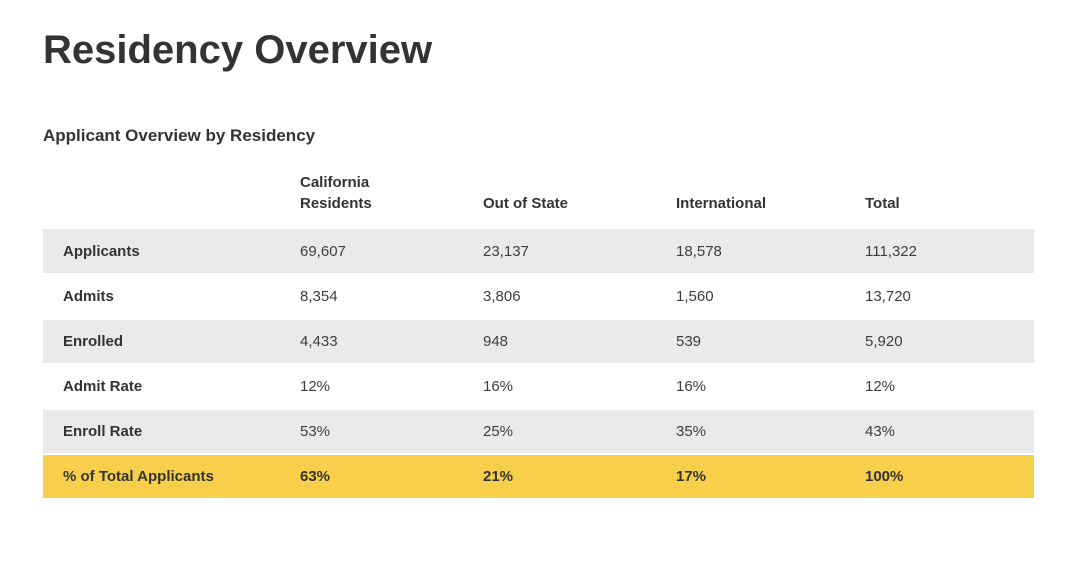 The width and height of the screenshot is (1080, 565). I want to click on row-label: Admit Rate, so click(103, 386).